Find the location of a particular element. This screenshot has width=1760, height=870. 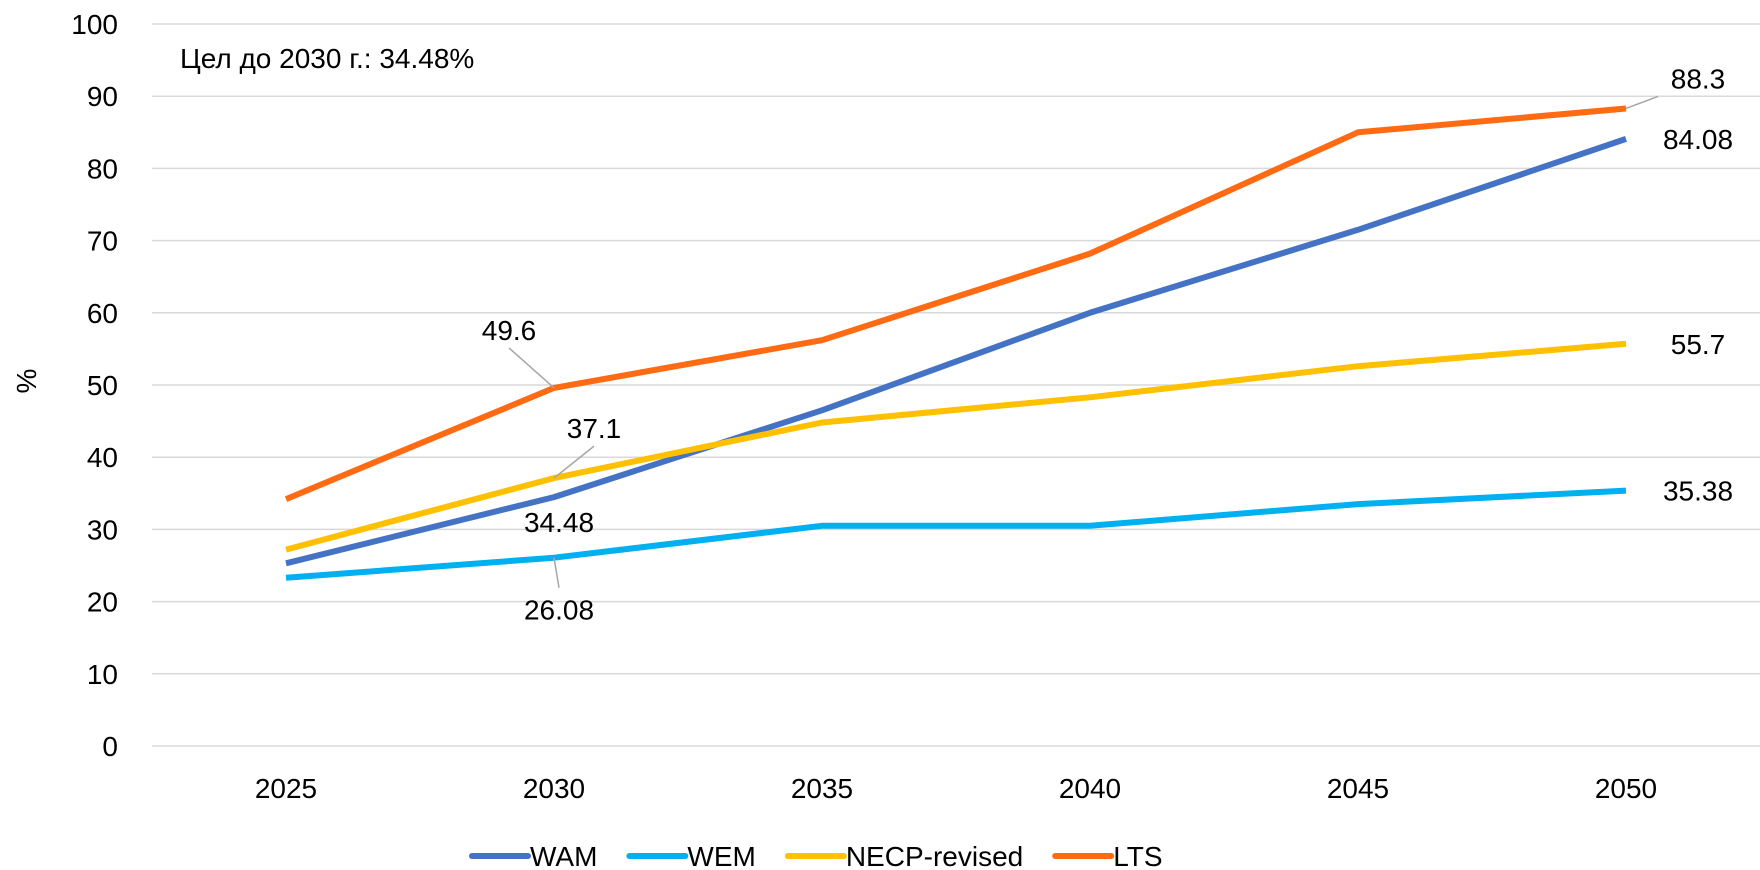

legend-label: WEM is located at coordinates (721, 855).